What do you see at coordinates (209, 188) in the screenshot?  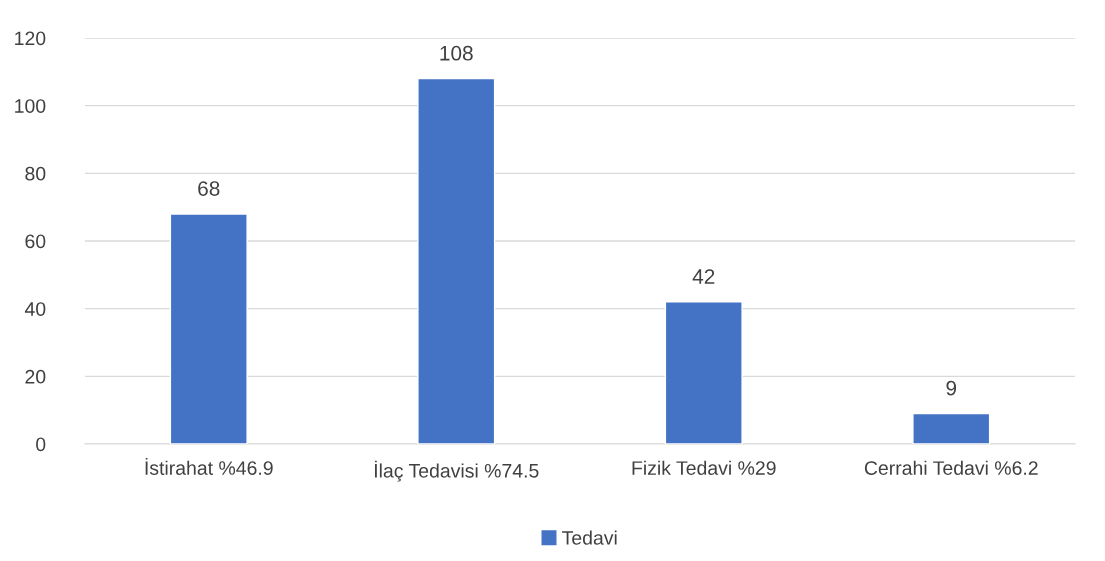 I see `data-label: 68` at bounding box center [209, 188].